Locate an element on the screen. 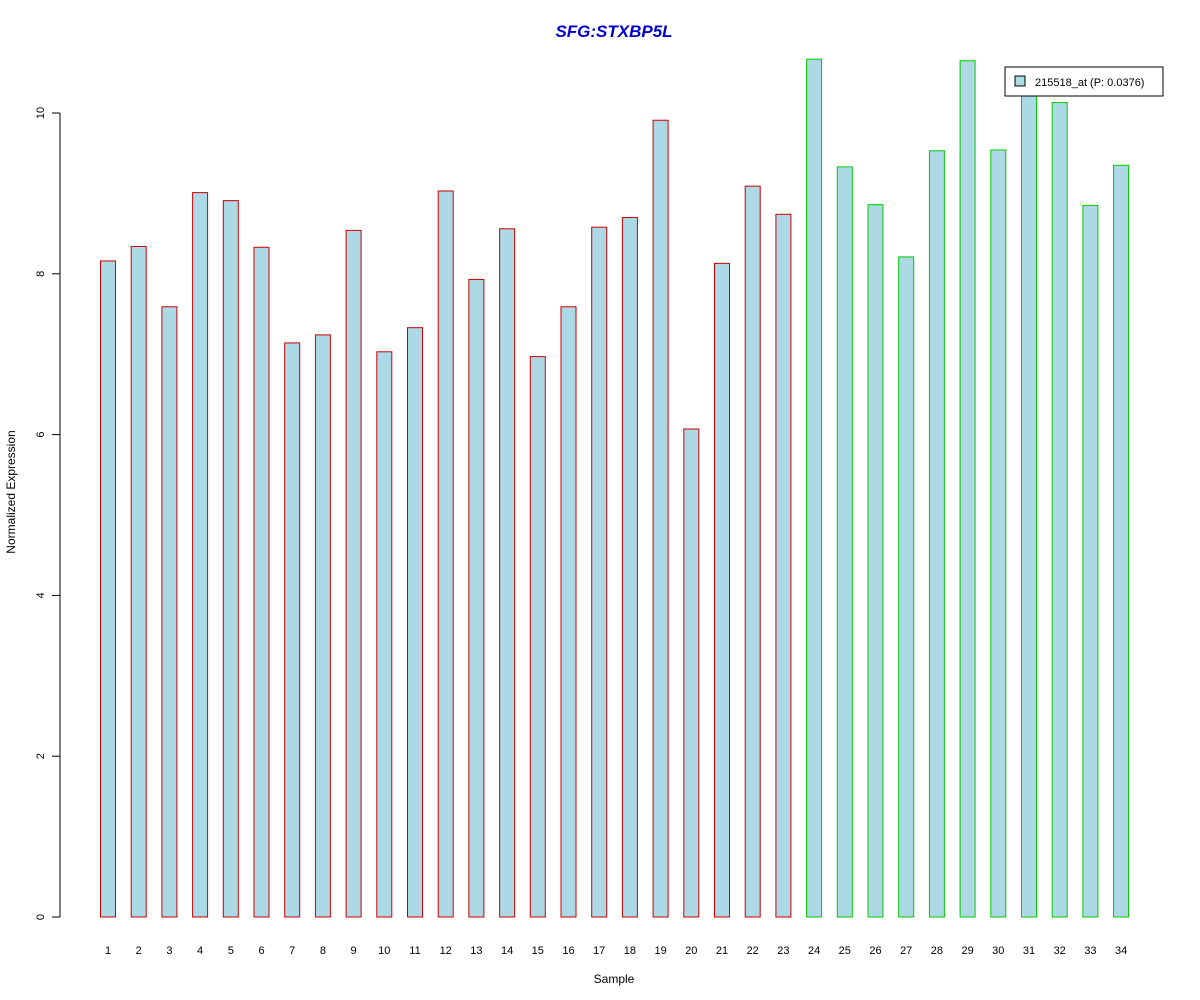  x-tick-label: 2 is located at coordinates (139, 951).